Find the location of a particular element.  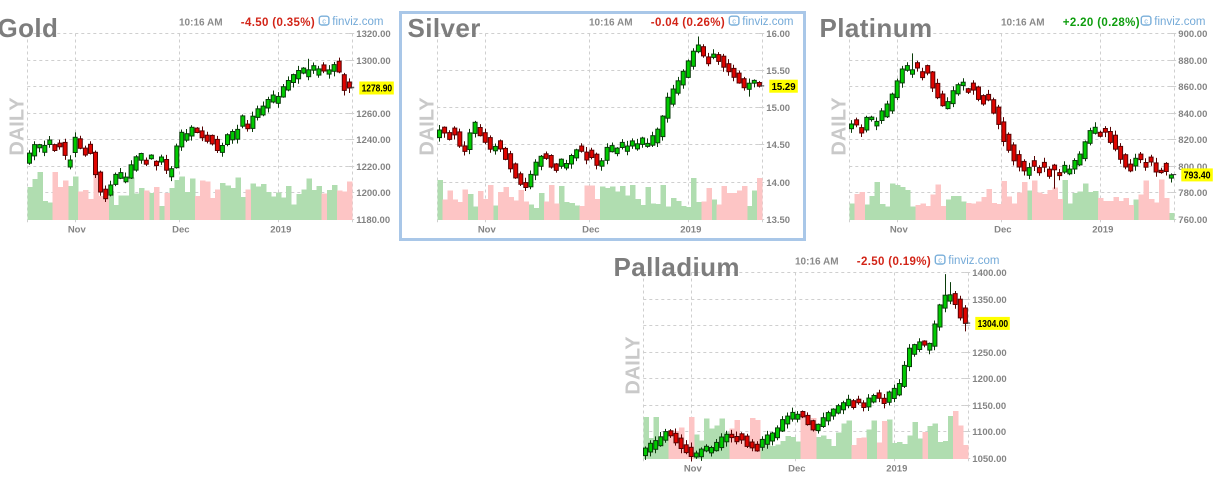

svg-text: 1304.00 is located at coordinates (993, 324).